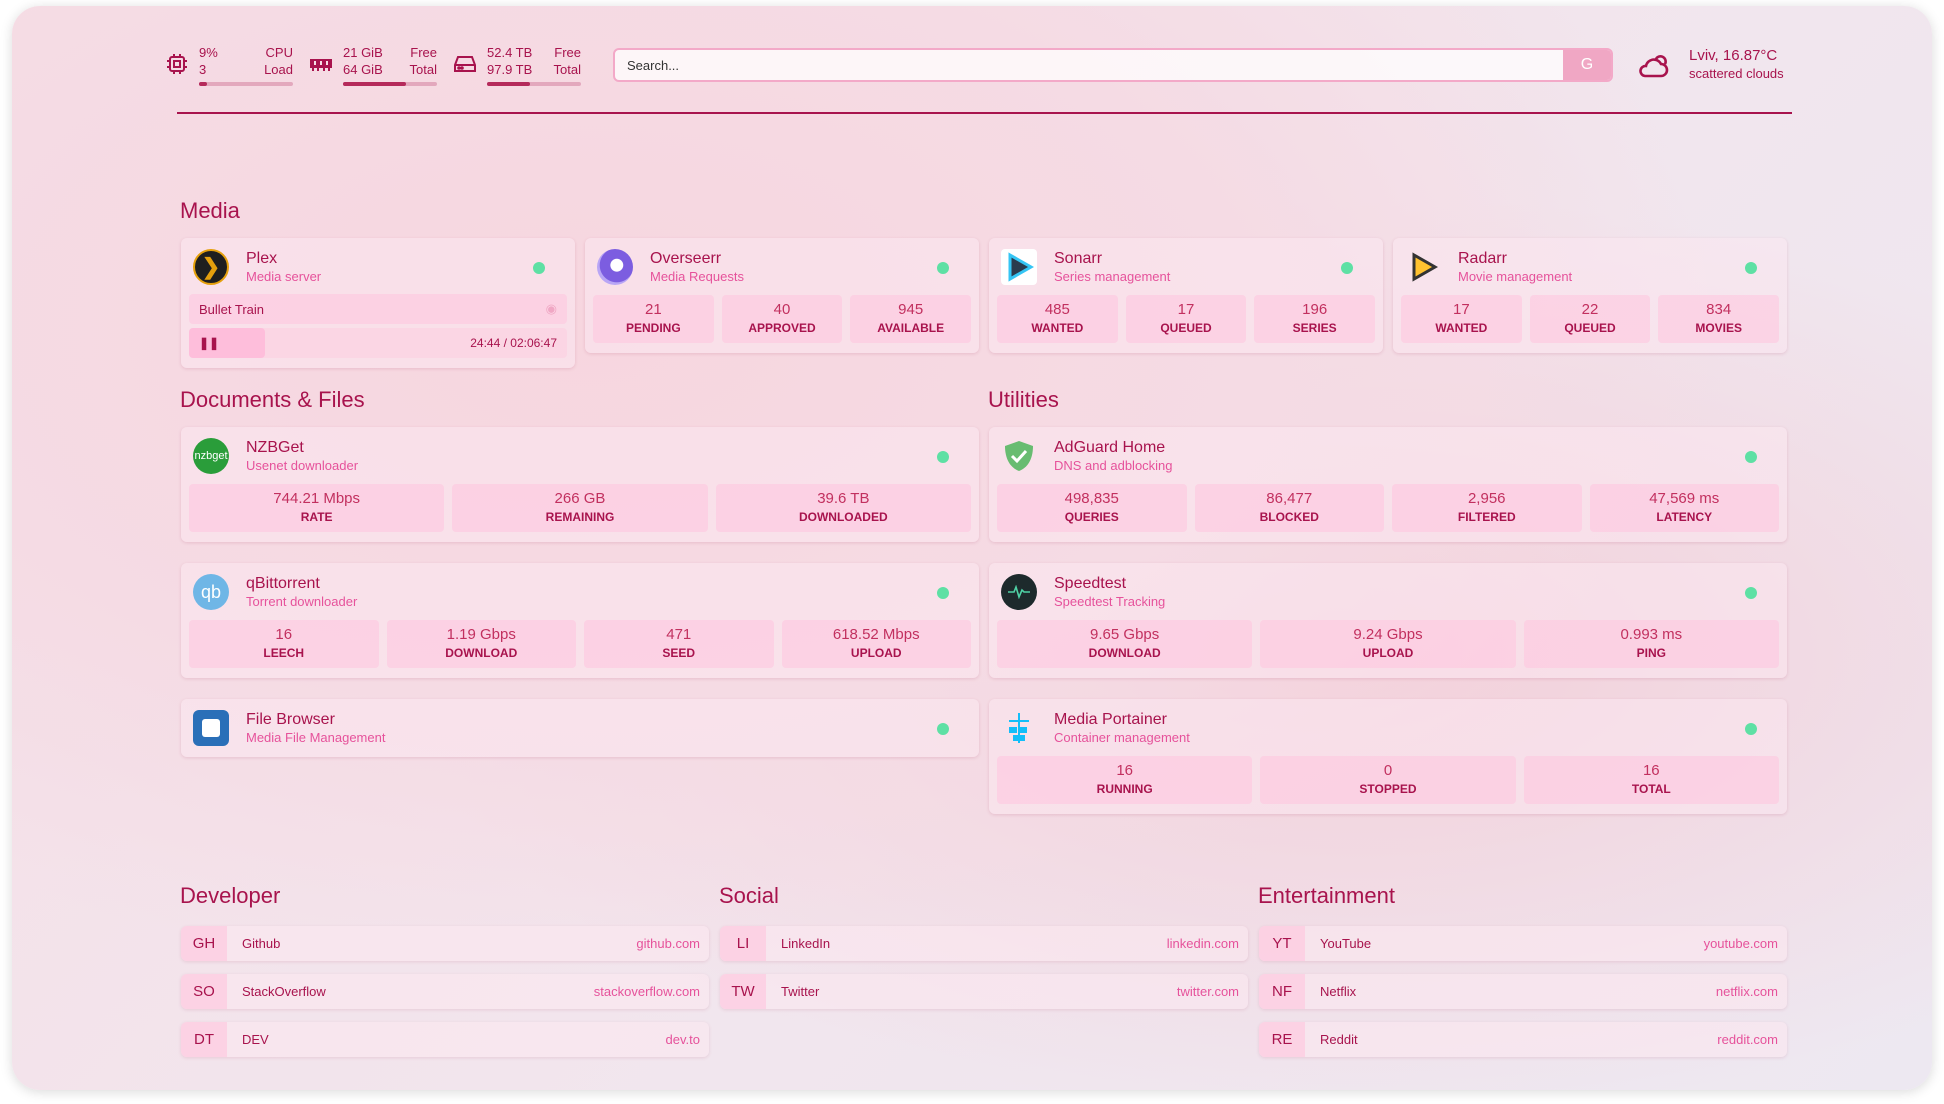 Image resolution: width=1944 pixels, height=1104 pixels. What do you see at coordinates (1651, 780) in the screenshot?
I see `stat-block: 16 TOTAL` at bounding box center [1651, 780].